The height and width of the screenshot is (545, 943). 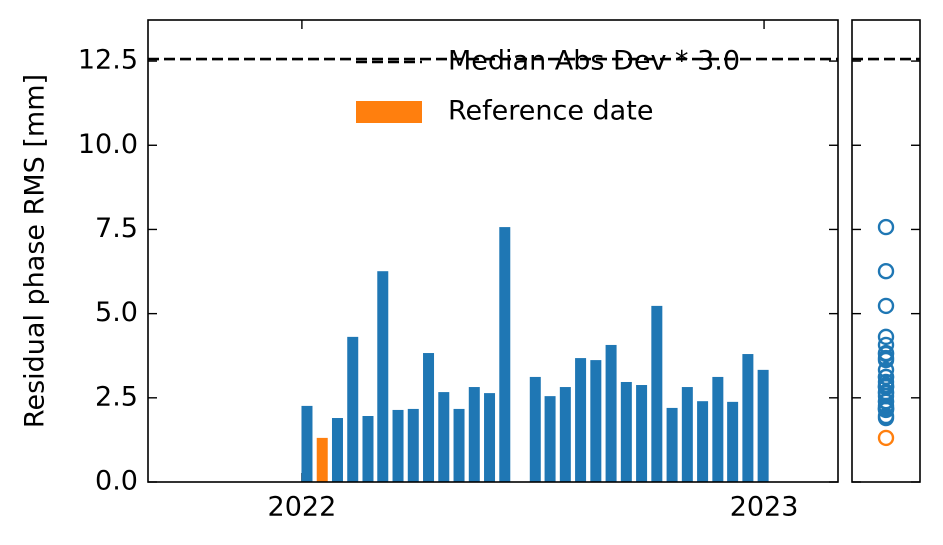 I want to click on legend-label: Median Abs Dev * 3.0, so click(x=594, y=61).